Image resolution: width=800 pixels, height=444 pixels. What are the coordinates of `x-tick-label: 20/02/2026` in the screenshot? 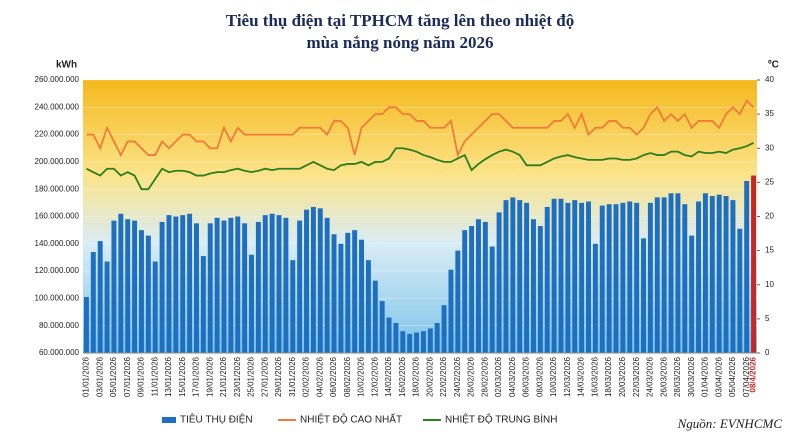 It's located at (429, 376).